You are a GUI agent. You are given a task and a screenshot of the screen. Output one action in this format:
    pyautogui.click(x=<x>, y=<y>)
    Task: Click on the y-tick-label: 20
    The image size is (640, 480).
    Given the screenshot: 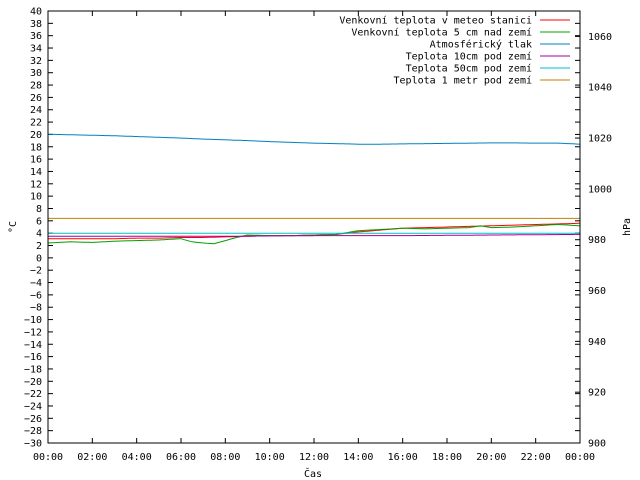 What is the action you would take?
    pyautogui.click(x=36, y=135)
    